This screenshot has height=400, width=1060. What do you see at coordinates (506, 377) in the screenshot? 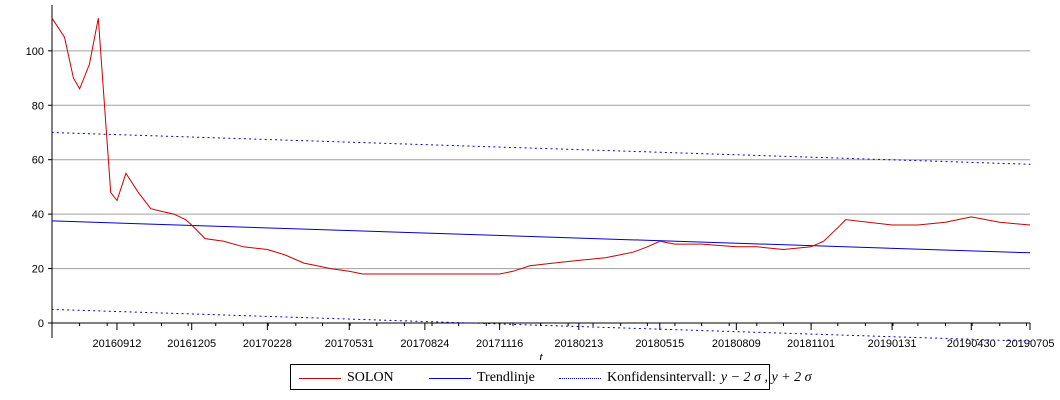
I see `legend-label-trend: Trendlinje` at bounding box center [506, 377].